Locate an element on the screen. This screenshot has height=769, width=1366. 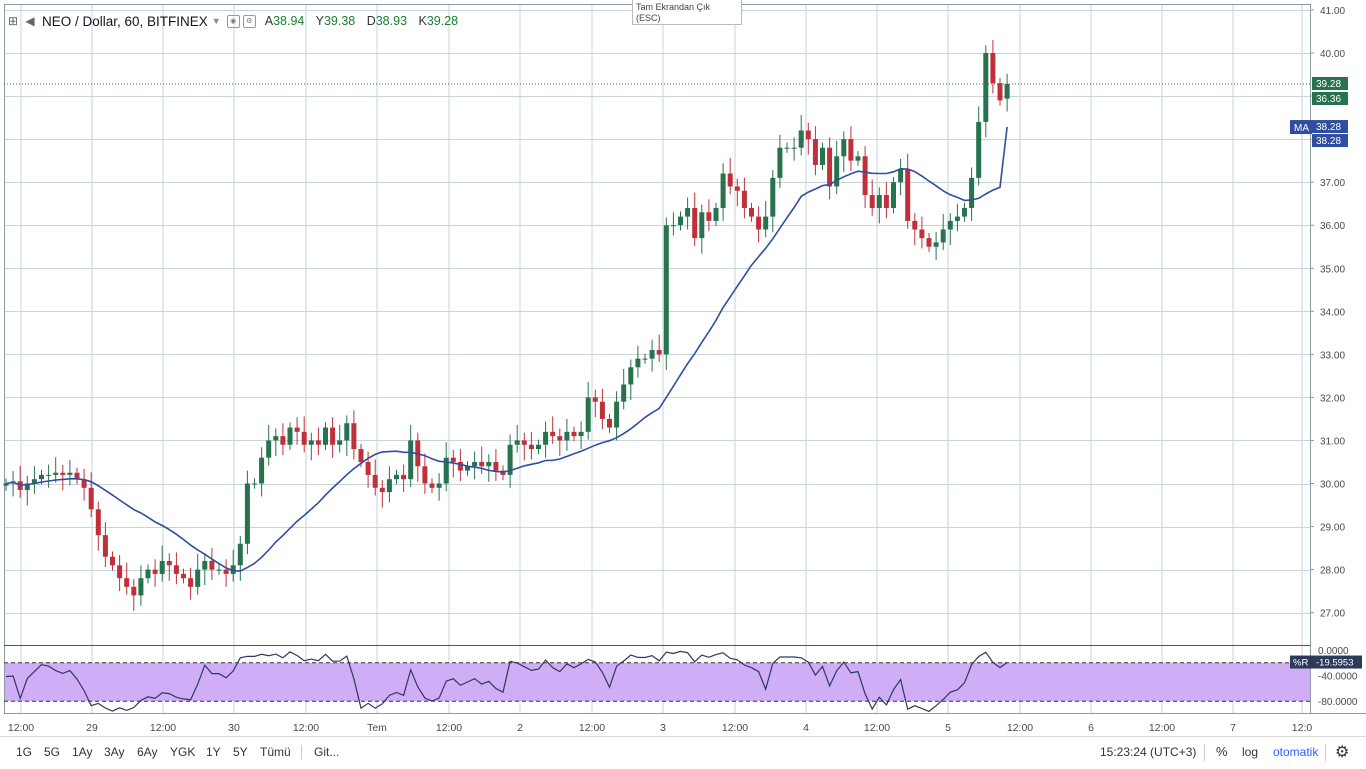
price-tick-label: 30.00 is located at coordinates (1332, 485).